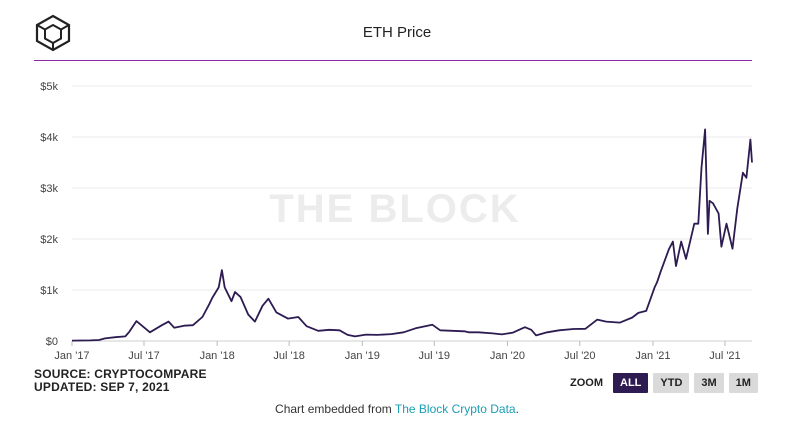 The height and width of the screenshot is (437, 794). Describe the element at coordinates (120, 374) in the screenshot. I see `source-line: SOURCE: CRYPTOCOMPARE` at that location.